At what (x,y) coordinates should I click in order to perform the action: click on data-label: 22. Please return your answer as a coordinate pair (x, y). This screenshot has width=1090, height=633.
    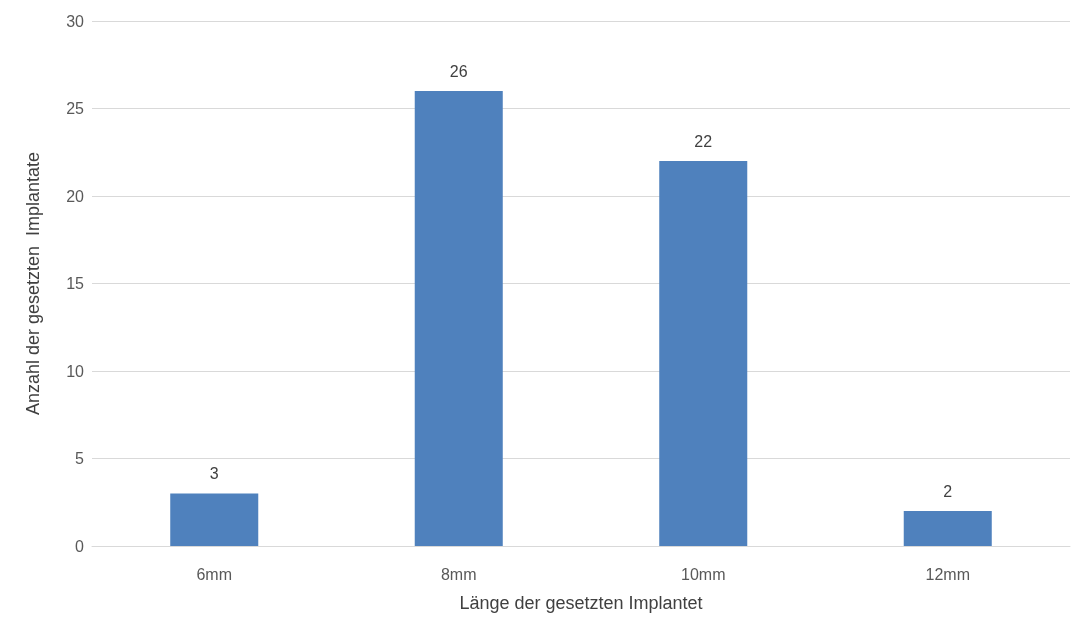
    Looking at the image, I should click on (703, 141).